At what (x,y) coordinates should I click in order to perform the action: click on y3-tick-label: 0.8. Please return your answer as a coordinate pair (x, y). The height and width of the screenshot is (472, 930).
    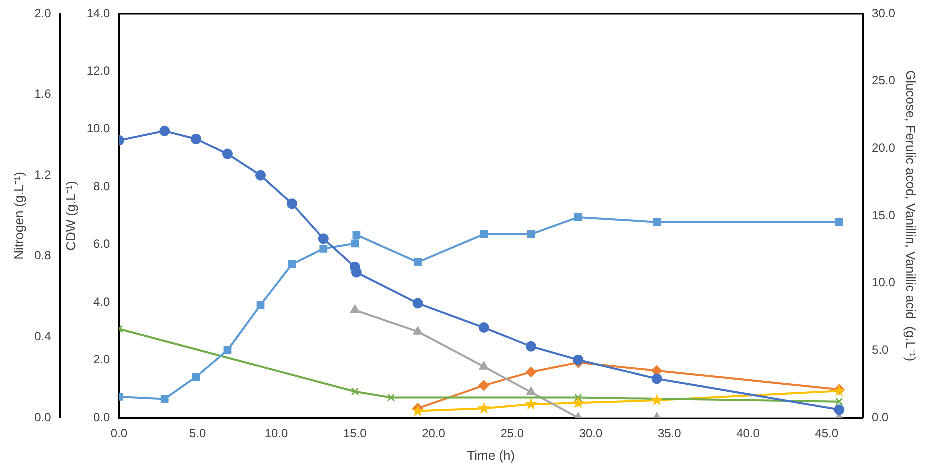
    Looking at the image, I should click on (43, 255).